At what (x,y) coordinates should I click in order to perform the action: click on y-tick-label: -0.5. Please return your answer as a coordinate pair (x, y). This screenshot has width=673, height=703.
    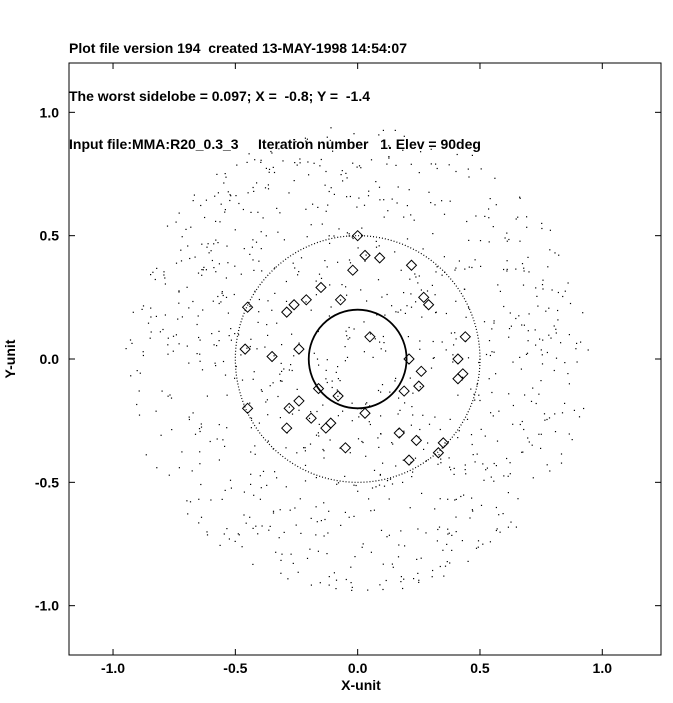
    Looking at the image, I should click on (47, 482).